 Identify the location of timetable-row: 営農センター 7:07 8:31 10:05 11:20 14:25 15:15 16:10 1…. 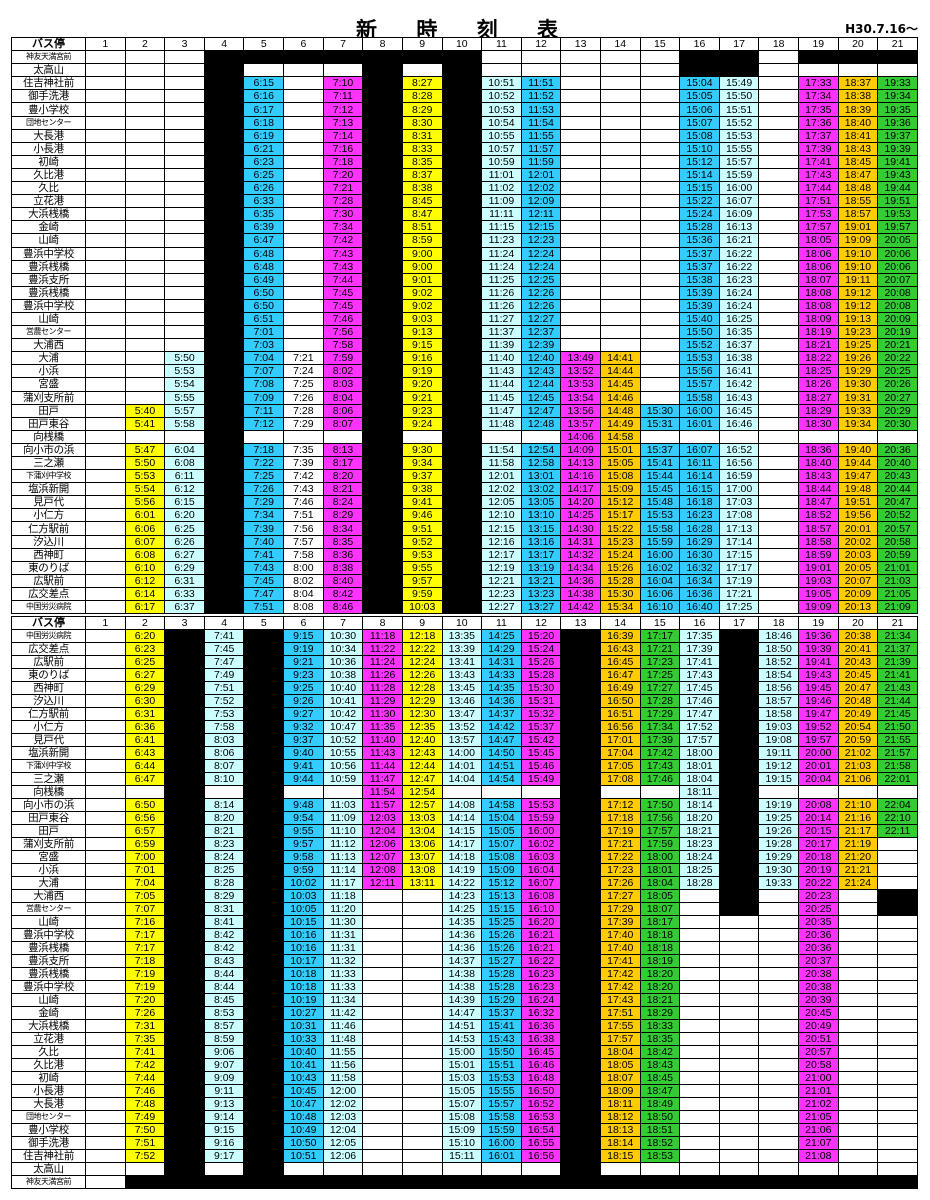
(464, 909).